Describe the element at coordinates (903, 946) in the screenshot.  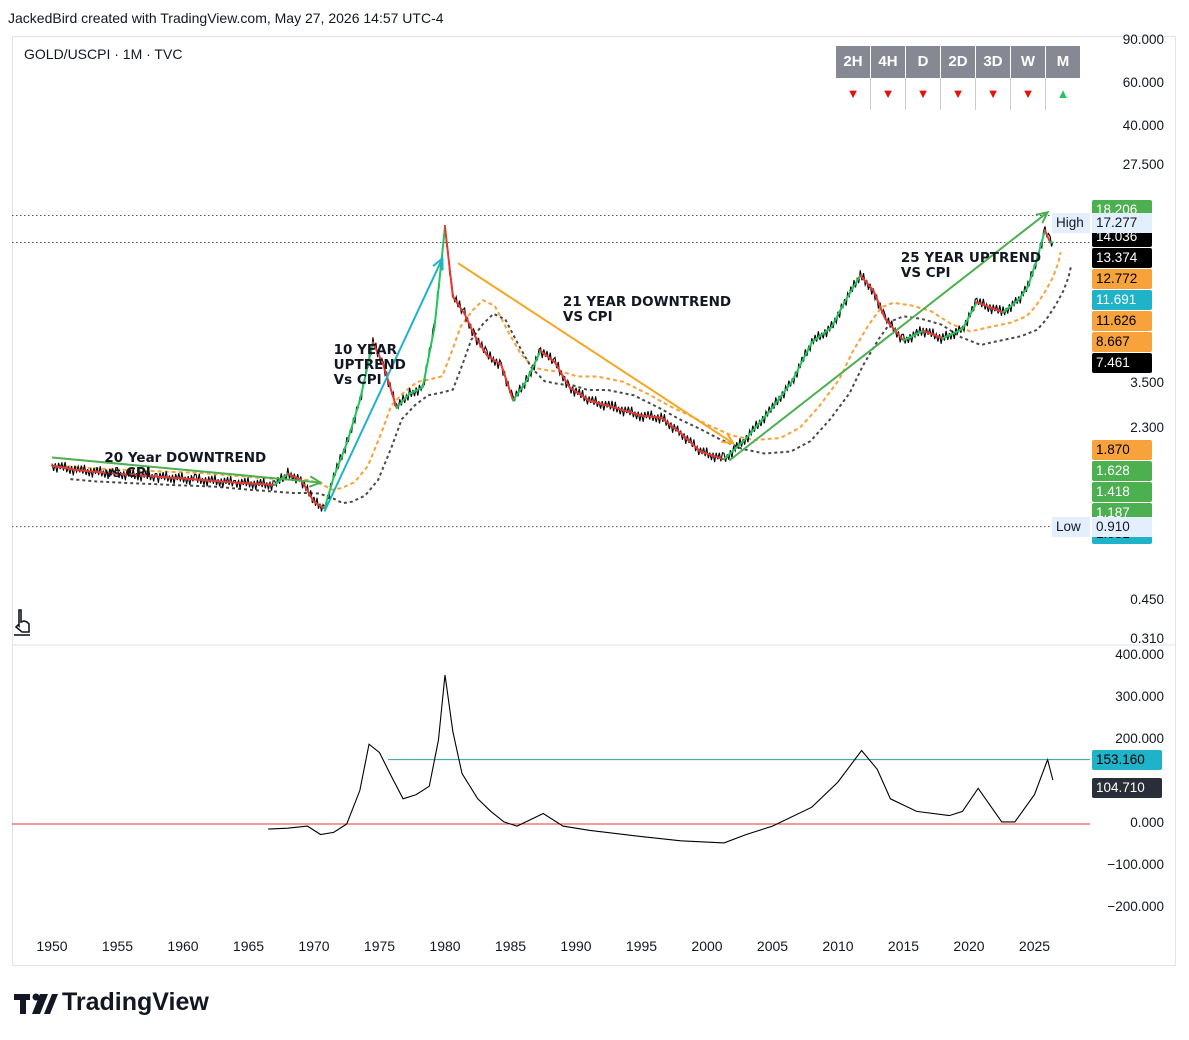
I see `x-axis-tick-label: 2015` at that location.